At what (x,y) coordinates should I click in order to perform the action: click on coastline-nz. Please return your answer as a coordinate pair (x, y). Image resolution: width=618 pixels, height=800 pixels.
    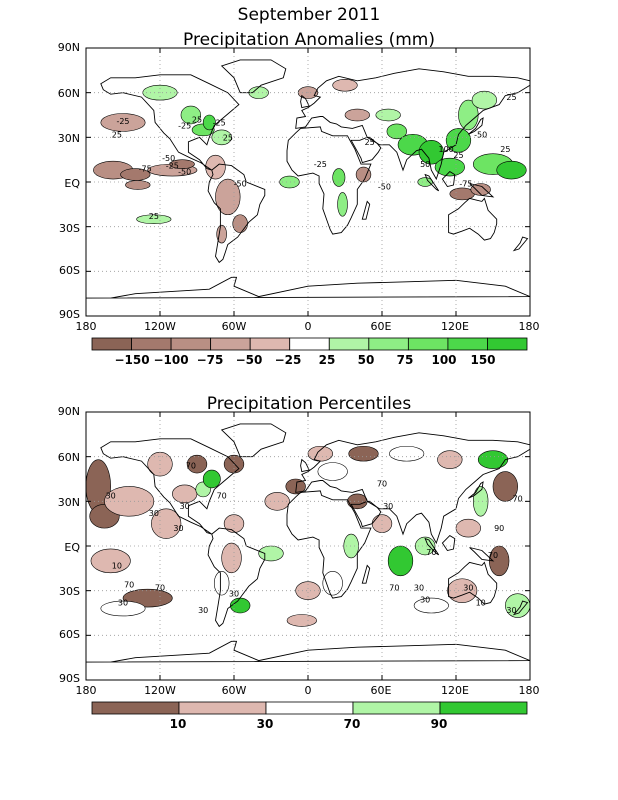
    Looking at the image, I should click on (520, 244).